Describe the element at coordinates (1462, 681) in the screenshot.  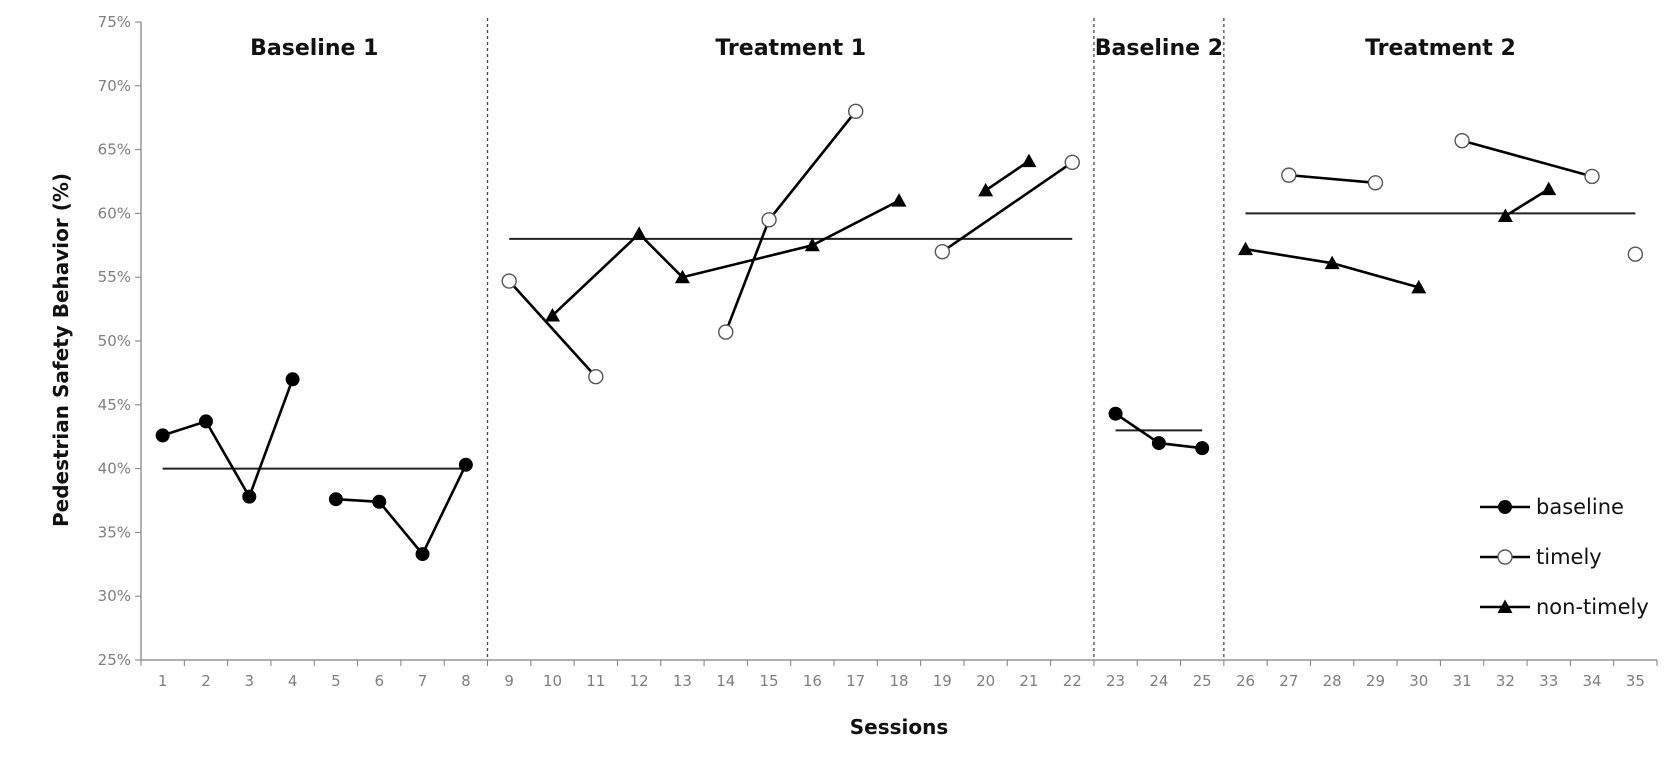
I see `x-tick-label: 31` at that location.